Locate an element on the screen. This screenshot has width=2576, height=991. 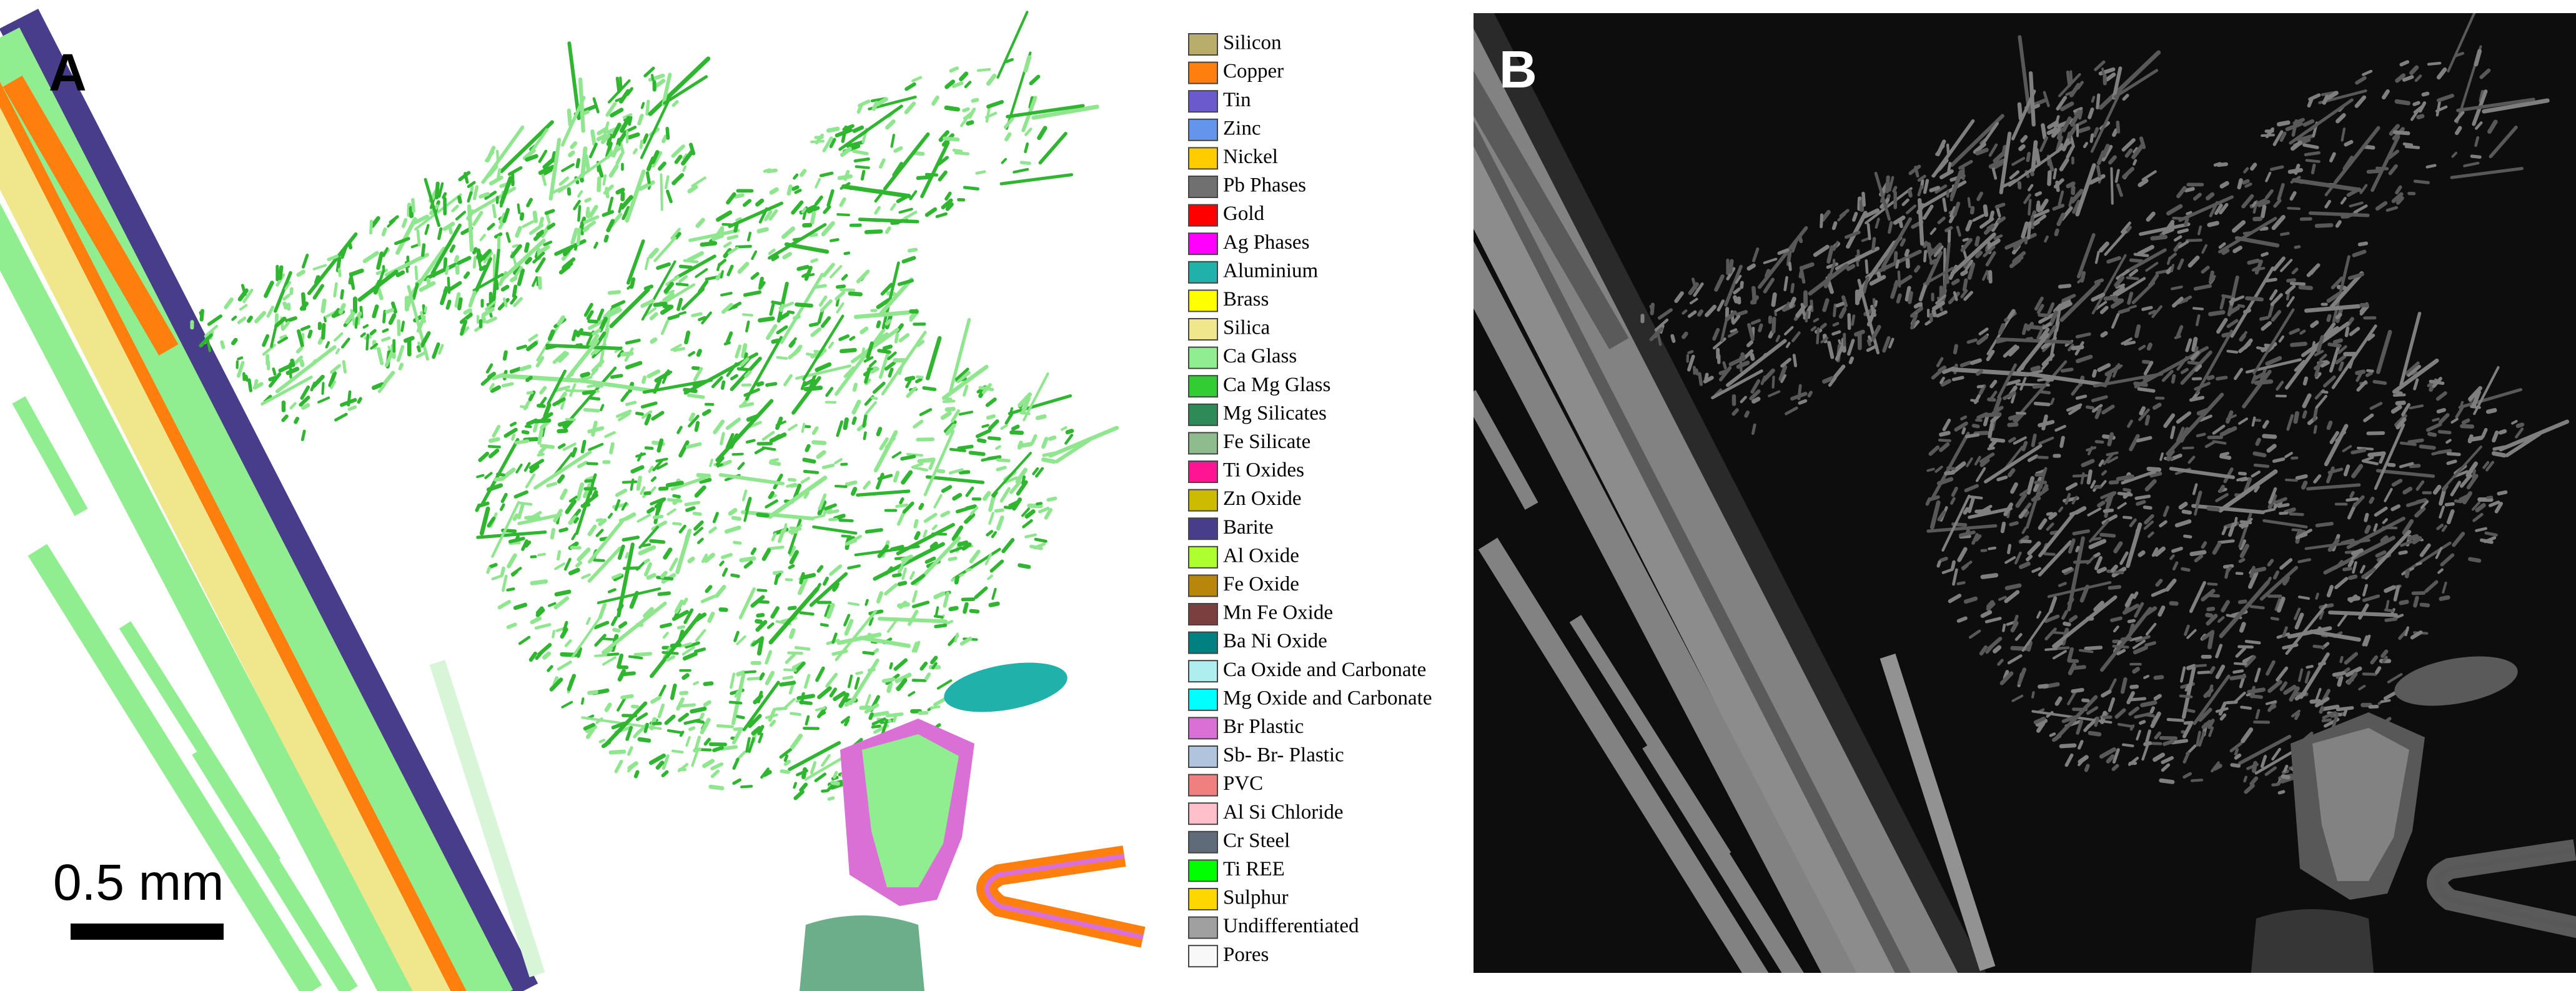
legend-label: Ca Oxide and Carbonate is located at coordinates (1324, 670).